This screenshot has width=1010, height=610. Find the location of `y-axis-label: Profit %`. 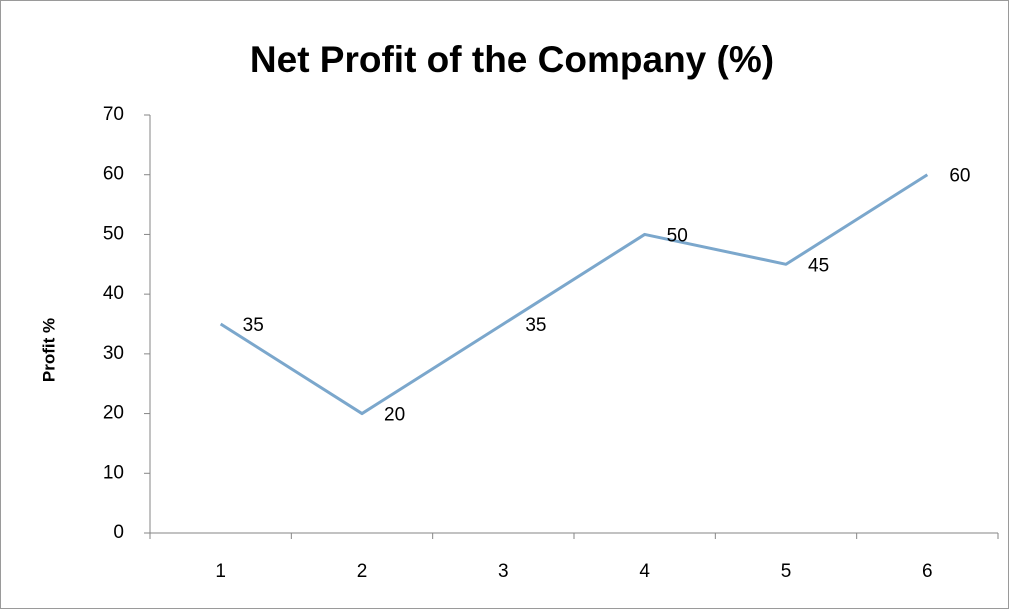

y-axis-label: Profit % is located at coordinates (48, 350).